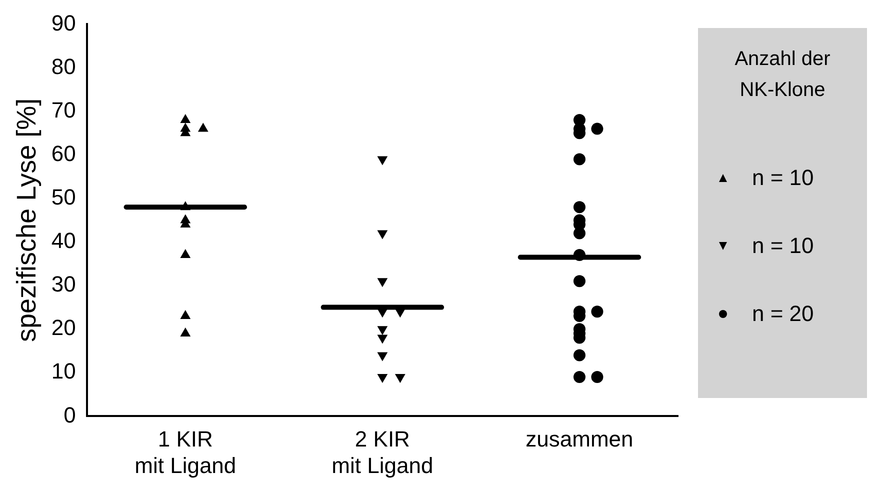 This screenshot has height=491, width=875. Describe the element at coordinates (63, 241) in the screenshot. I see `y-tick-label: 40` at that location.